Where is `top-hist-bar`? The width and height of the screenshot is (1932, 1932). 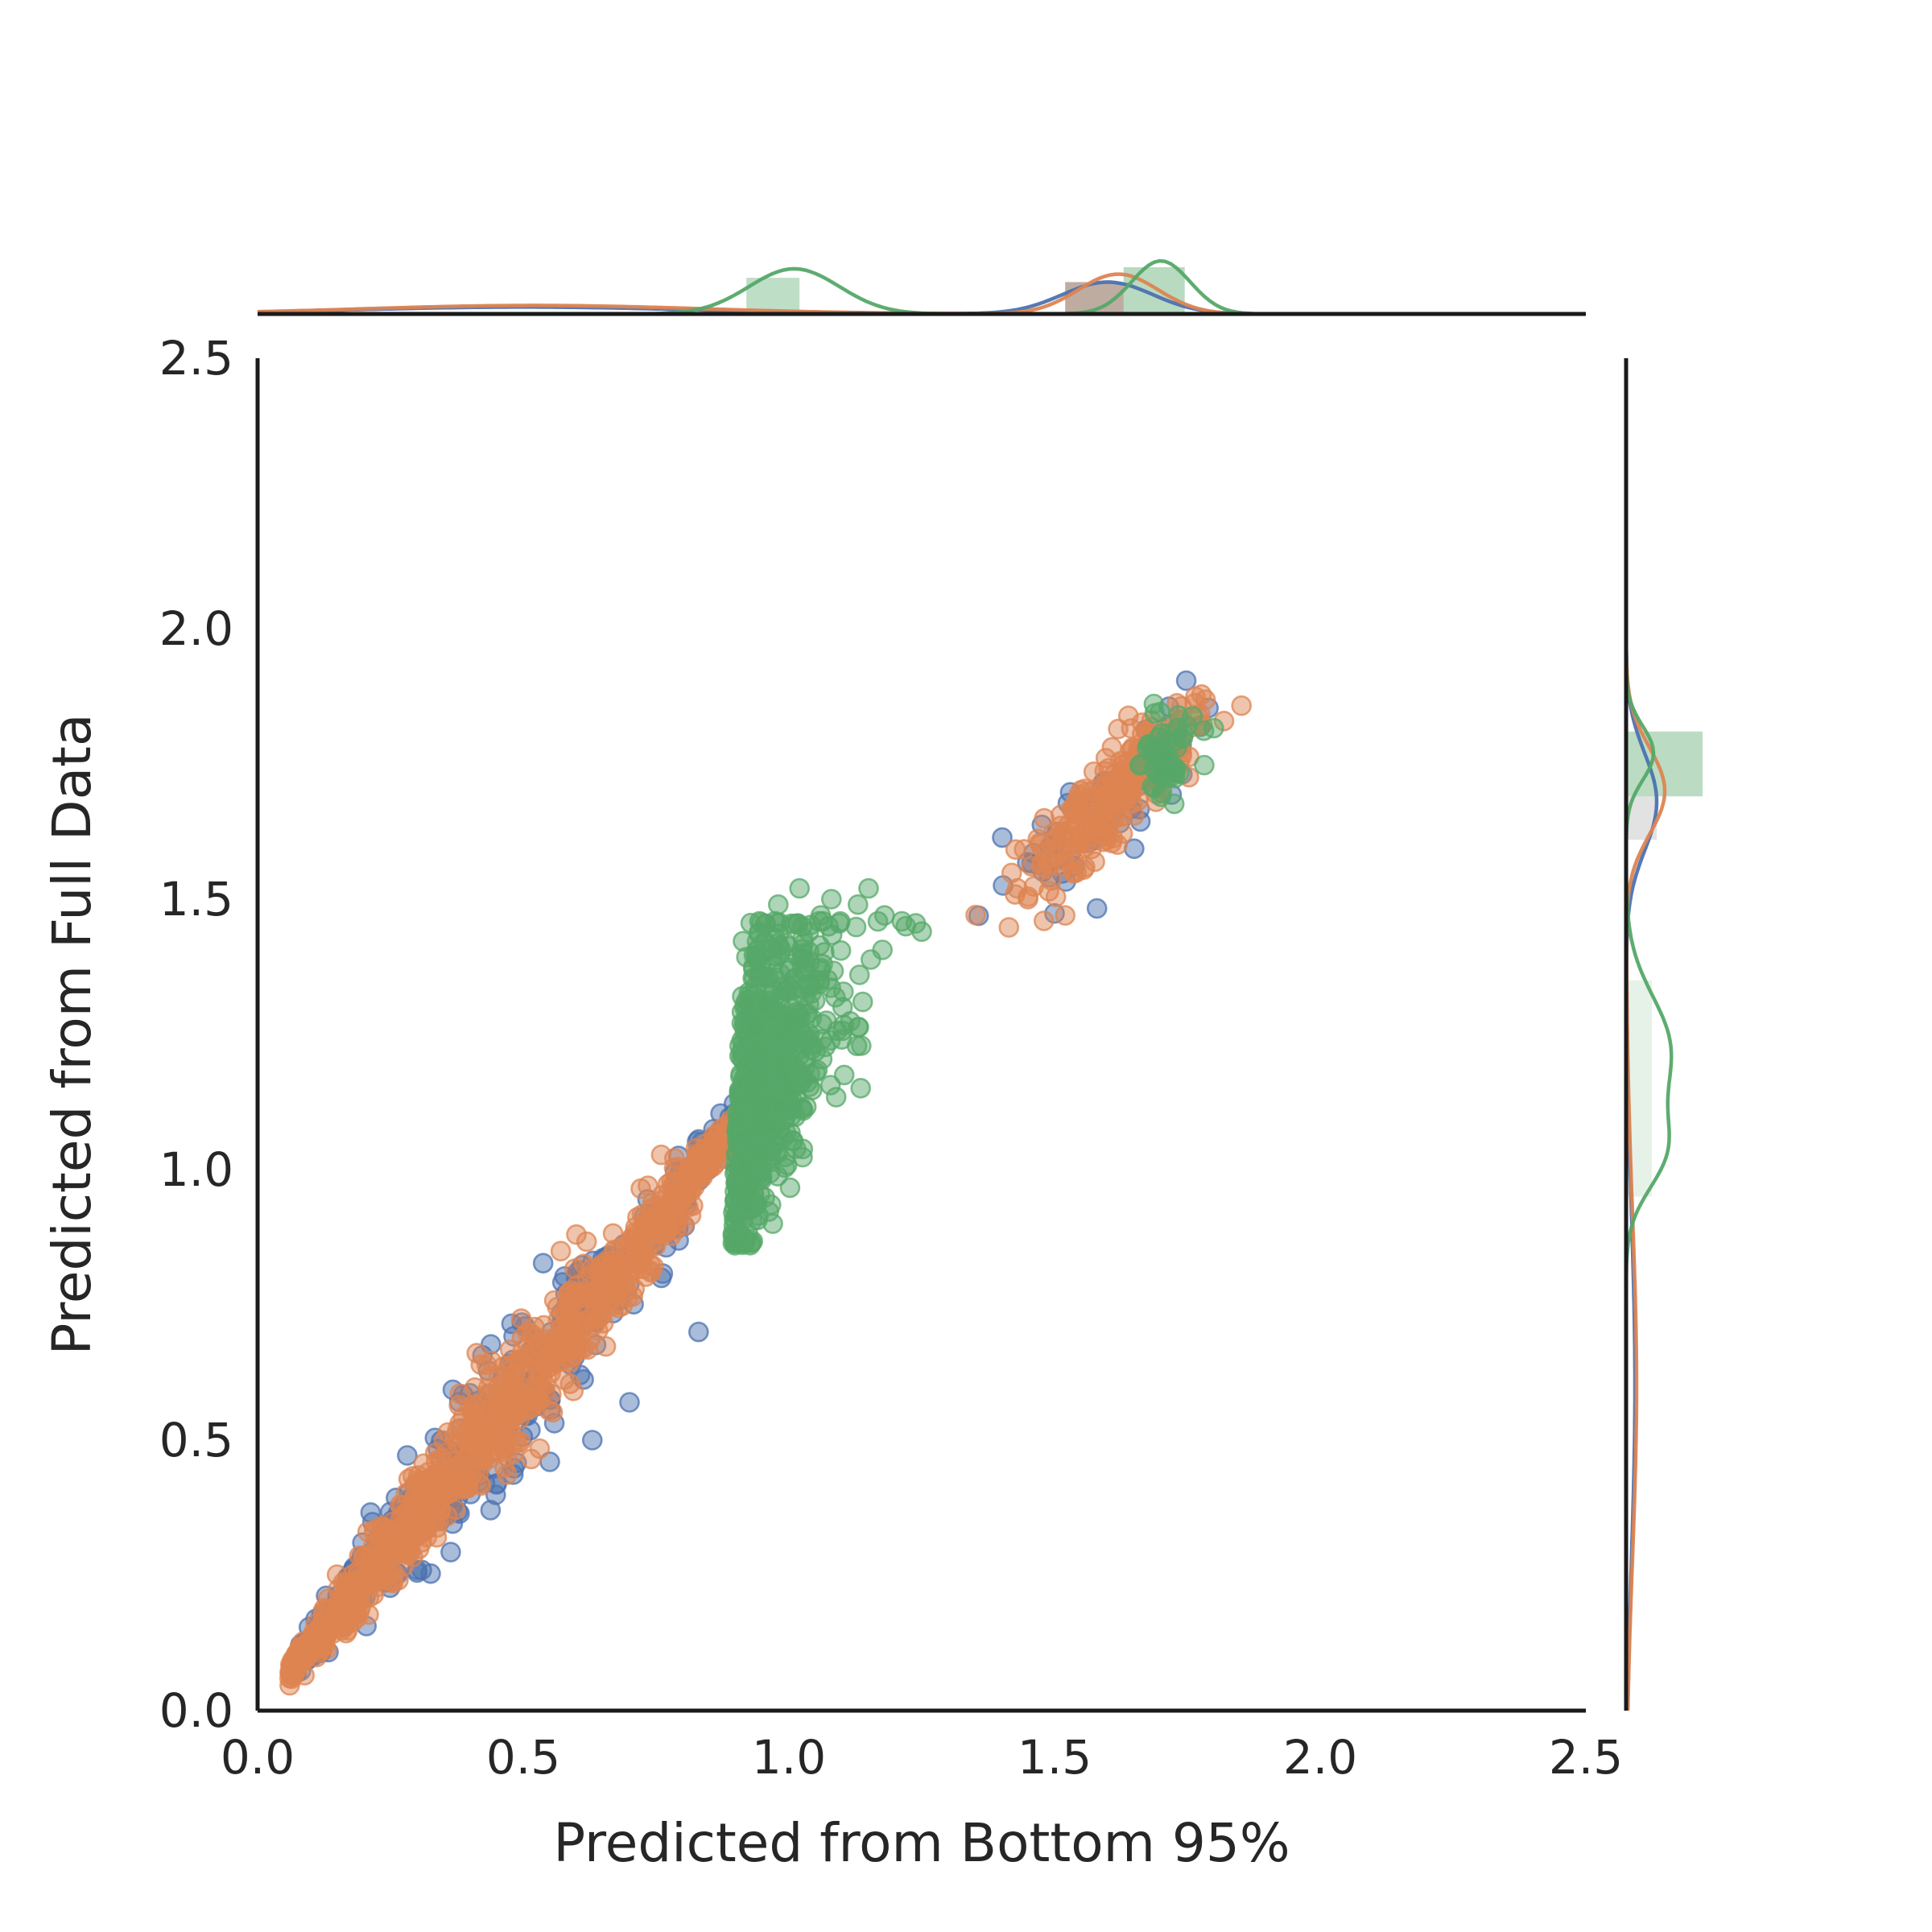 top-hist-bar is located at coordinates (1154, 290).